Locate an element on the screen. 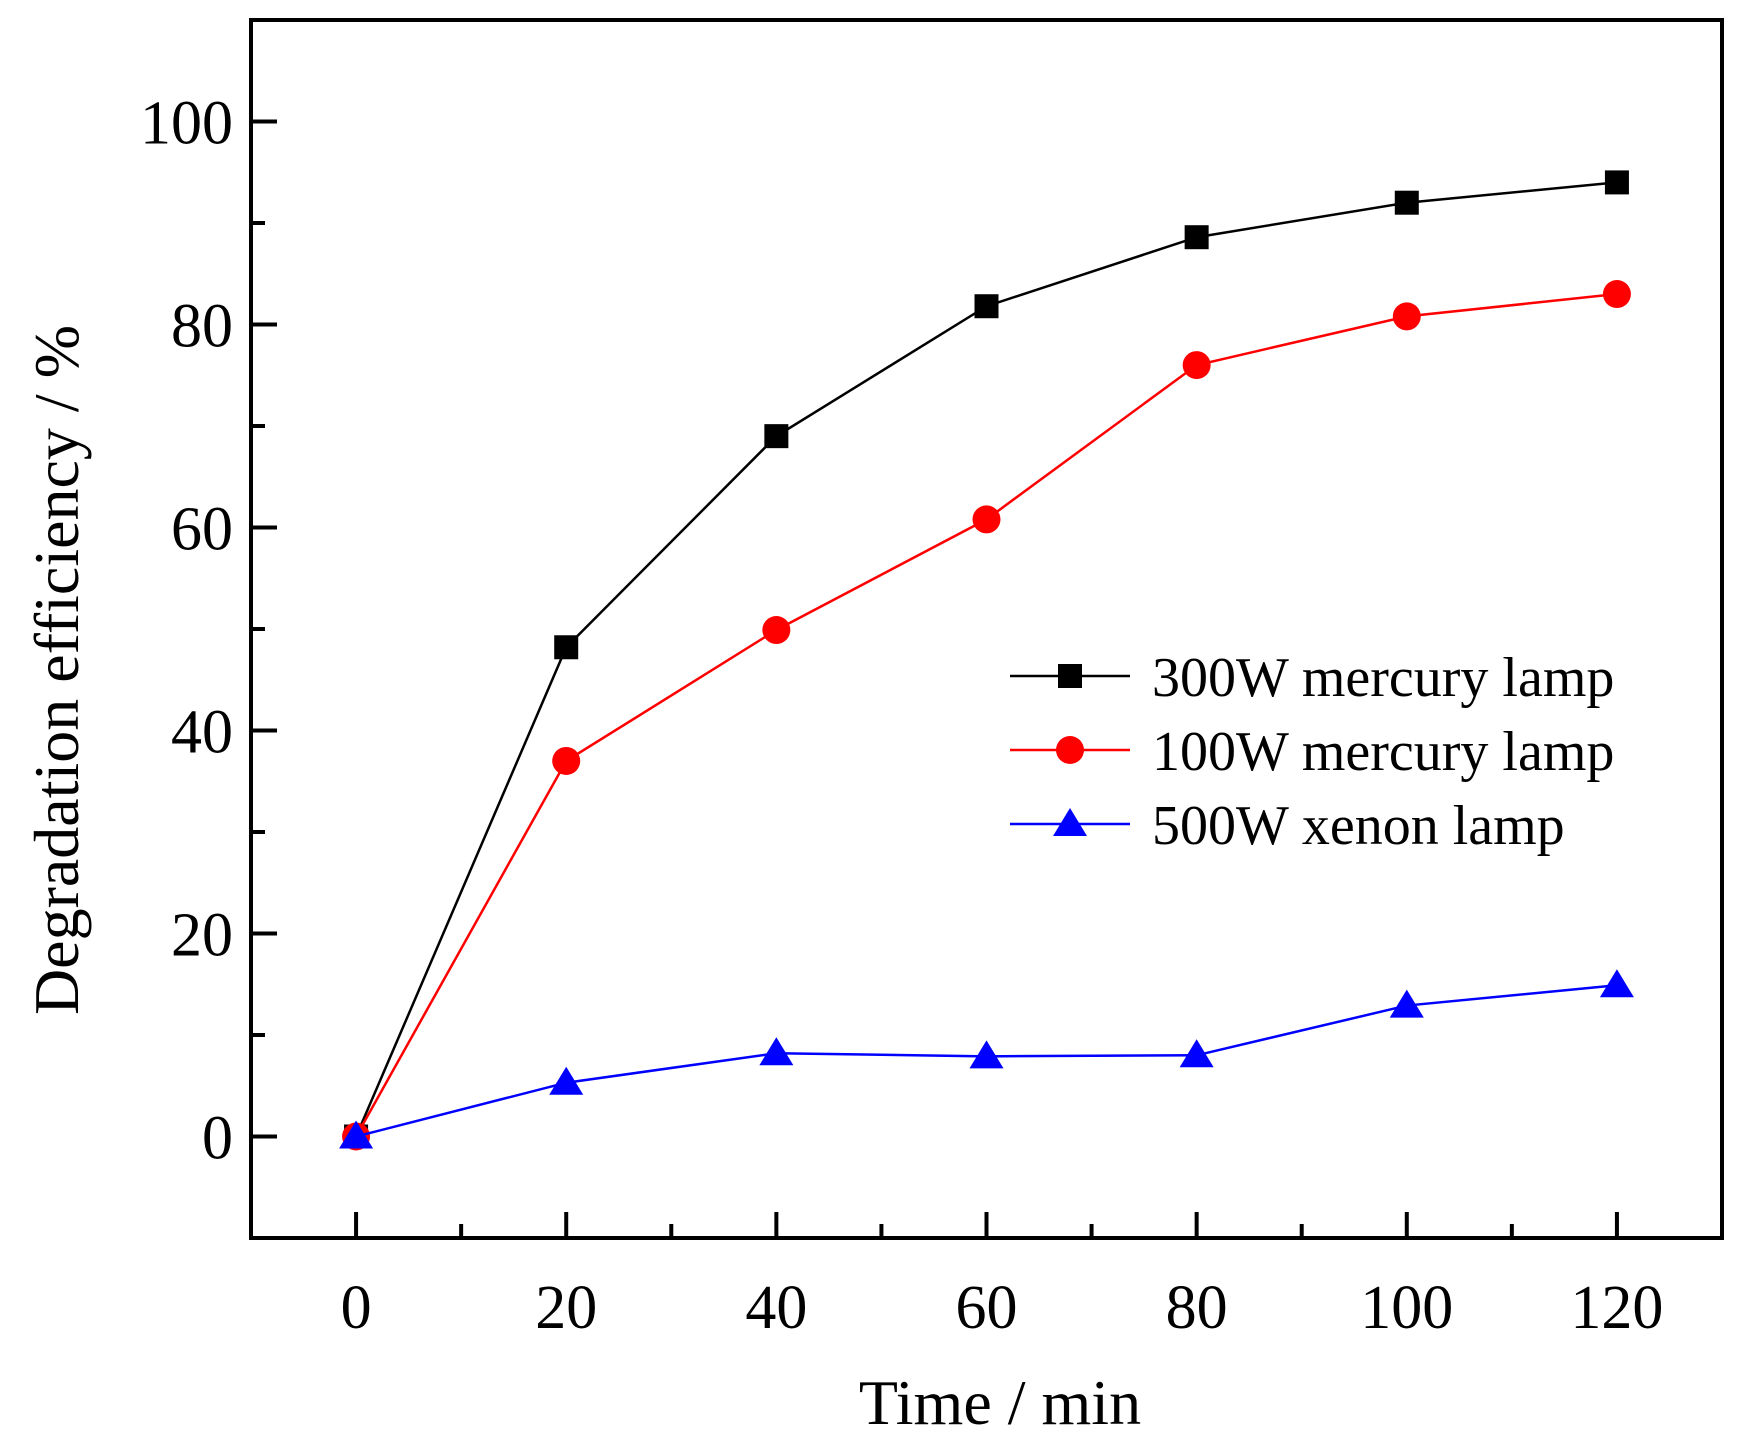  y-tick-label: 20 is located at coordinates (202, 936).